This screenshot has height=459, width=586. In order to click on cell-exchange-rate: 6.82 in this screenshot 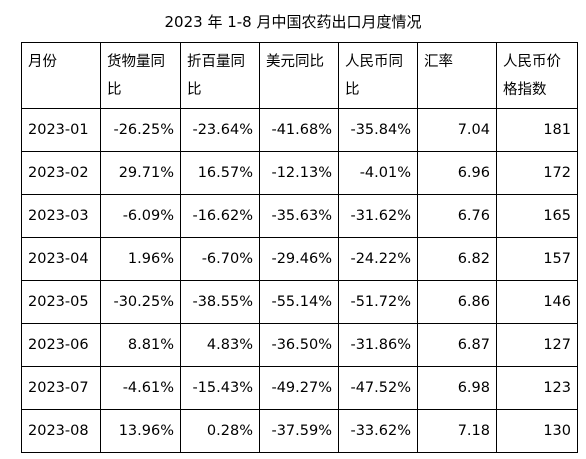, I will do `click(457, 259)`.